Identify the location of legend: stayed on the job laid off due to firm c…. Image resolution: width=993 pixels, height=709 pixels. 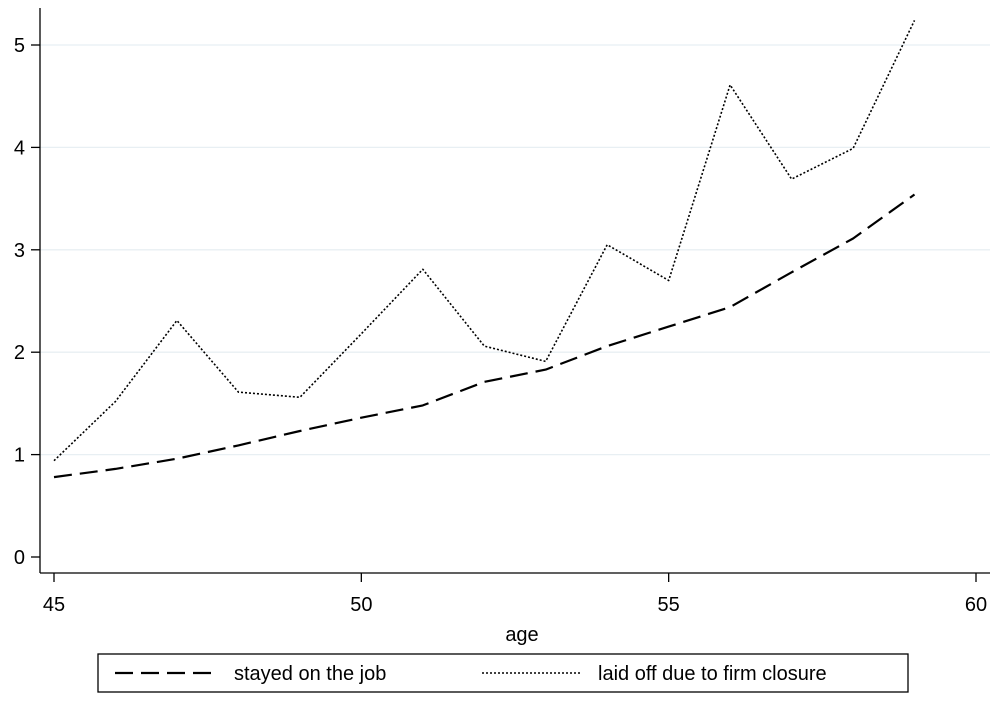
(503, 673).